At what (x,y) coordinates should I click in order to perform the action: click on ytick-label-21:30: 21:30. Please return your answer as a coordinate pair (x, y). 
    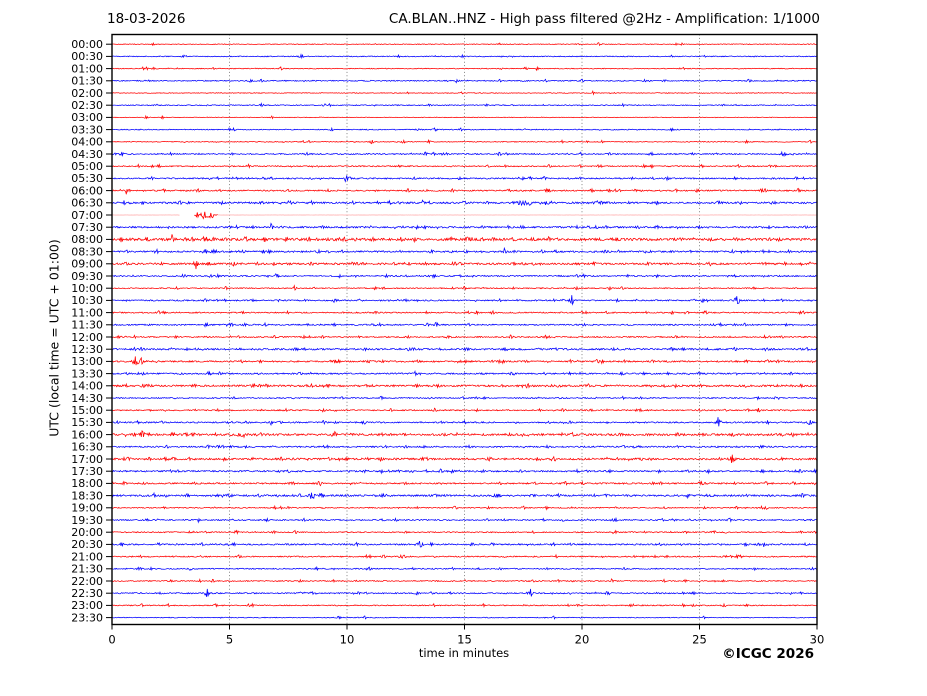
    Looking at the image, I should click on (87, 569).